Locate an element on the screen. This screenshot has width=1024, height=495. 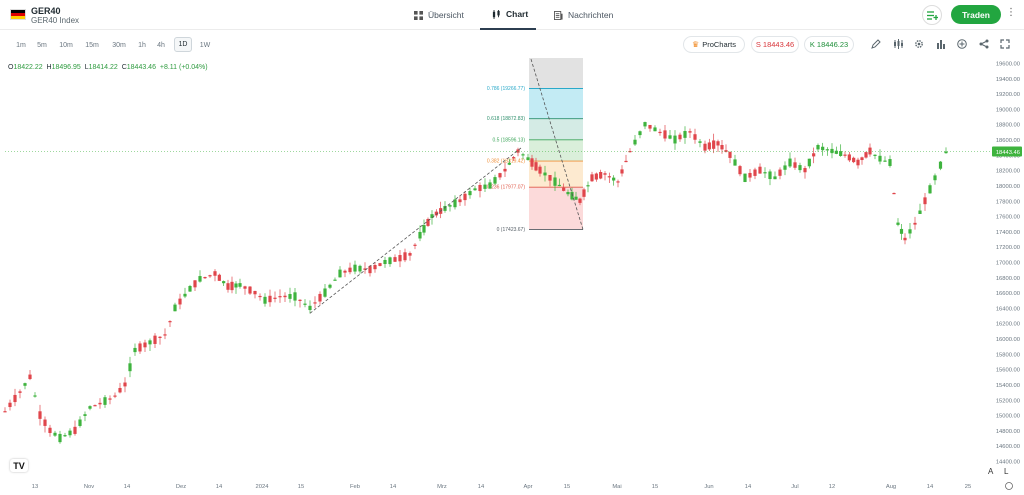
buy-button: K 18446.23 is located at coordinates (829, 44).